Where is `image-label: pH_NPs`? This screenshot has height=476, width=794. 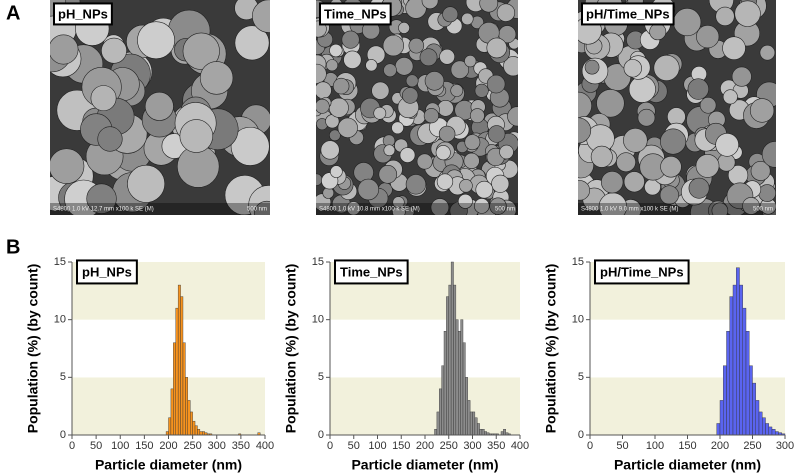
image-label: pH_NPs is located at coordinates (83, 13).